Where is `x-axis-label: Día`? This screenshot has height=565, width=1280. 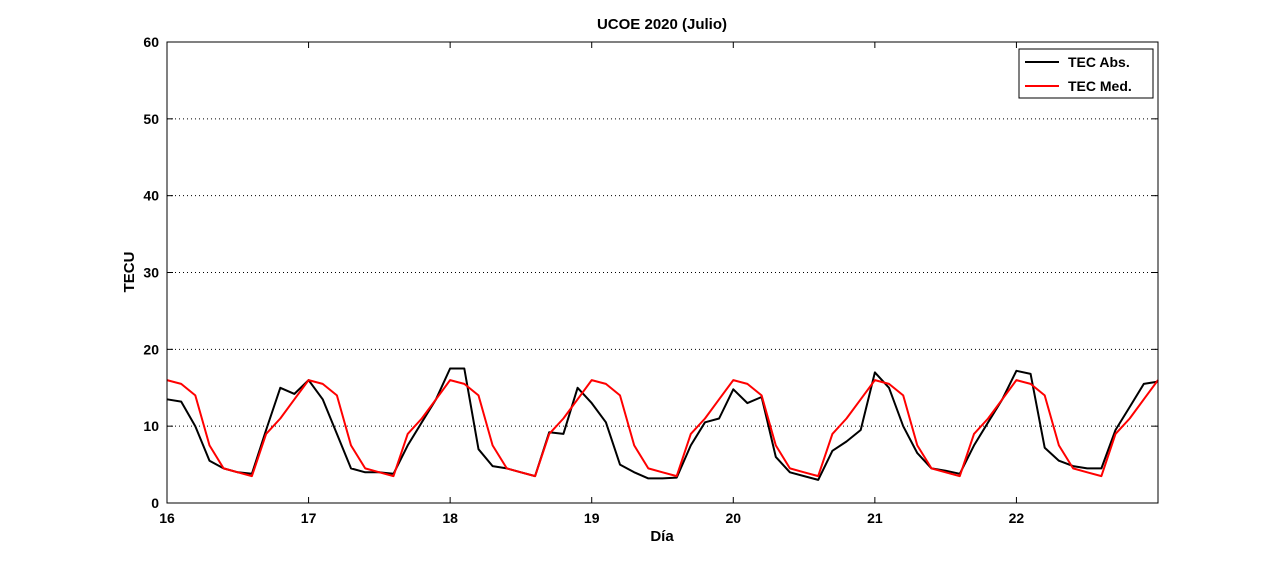
x-axis-label: Día is located at coordinates (662, 536).